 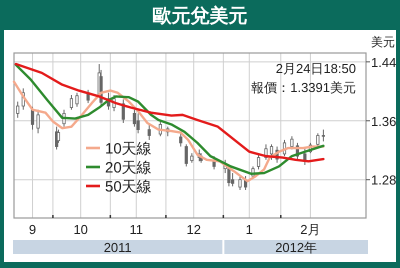 I want to click on xtick: 12, so click(x=193, y=229).